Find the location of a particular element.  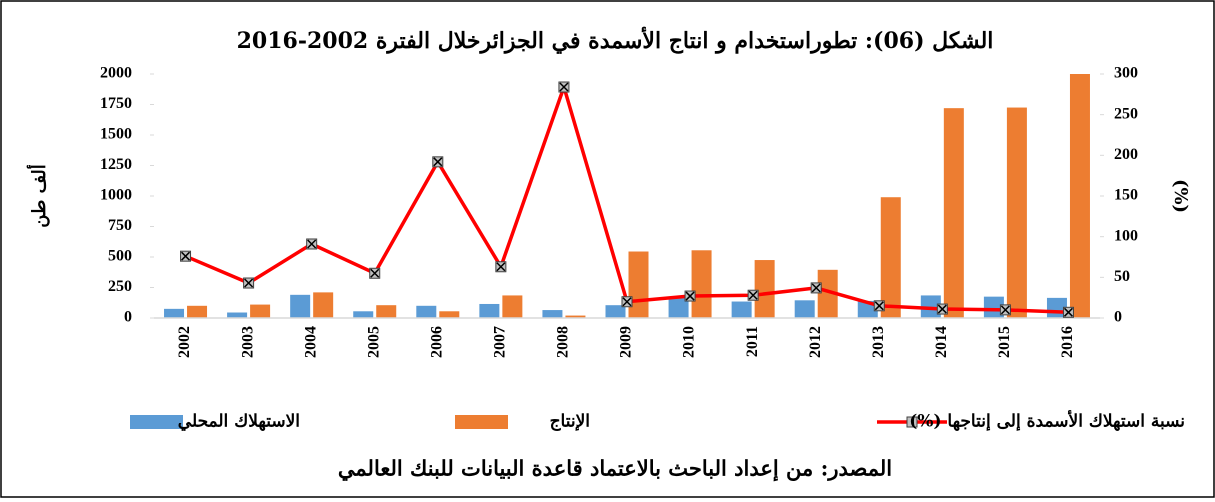

y2-tick-label: 250 is located at coordinates (1126, 113).